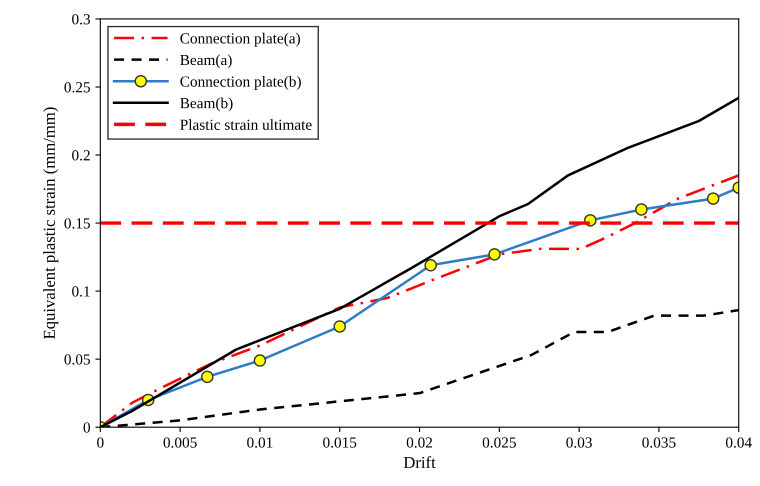 The width and height of the screenshot is (760, 486). What do you see at coordinates (420, 462) in the screenshot?
I see `x-axis-title: Drift` at bounding box center [420, 462].